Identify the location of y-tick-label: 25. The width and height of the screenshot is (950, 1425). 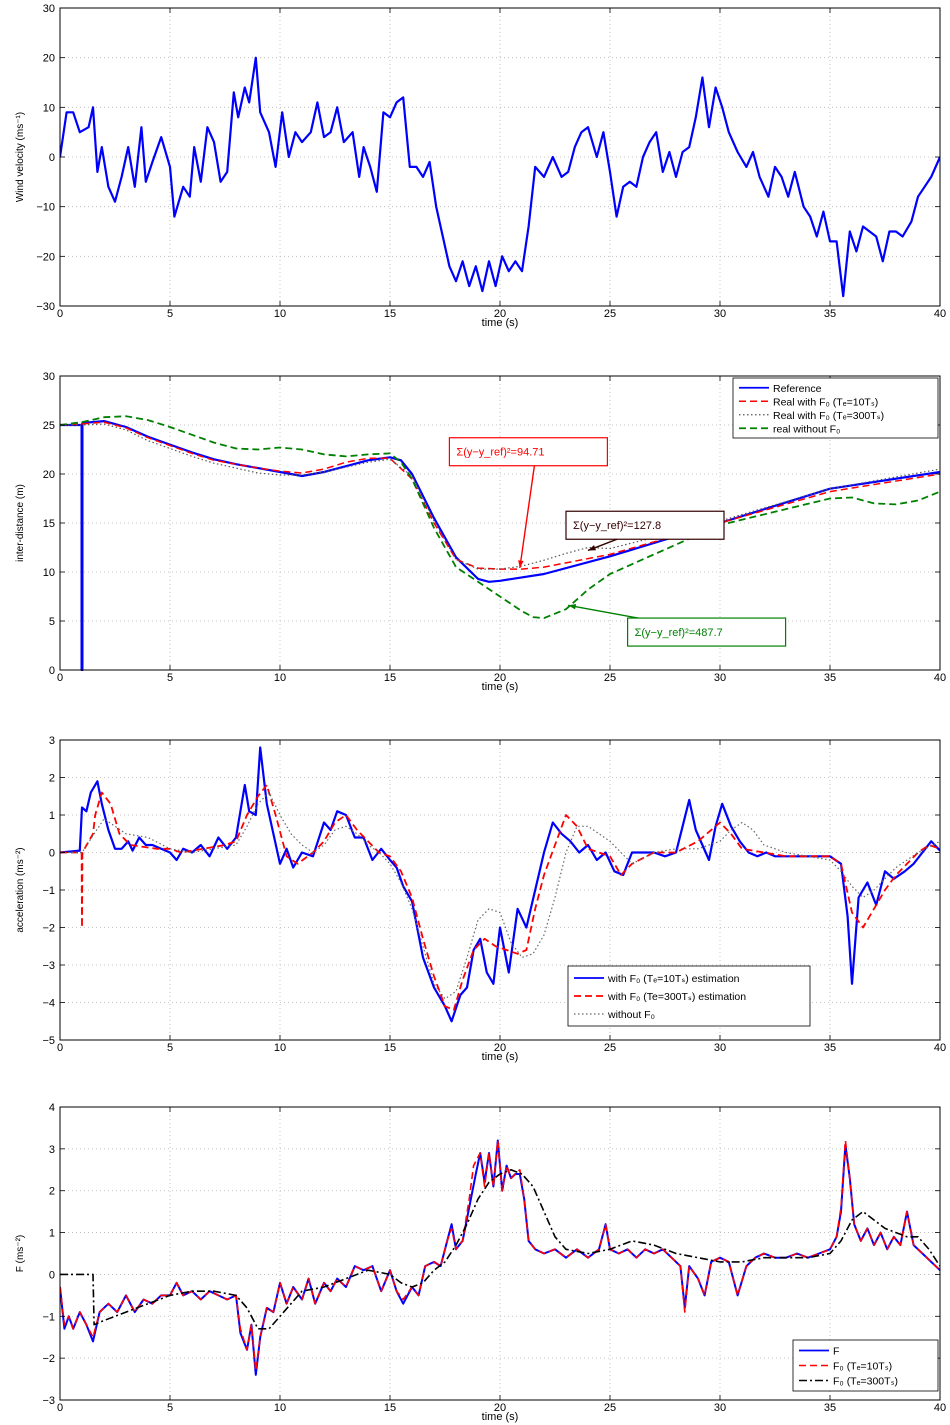
(49, 426).